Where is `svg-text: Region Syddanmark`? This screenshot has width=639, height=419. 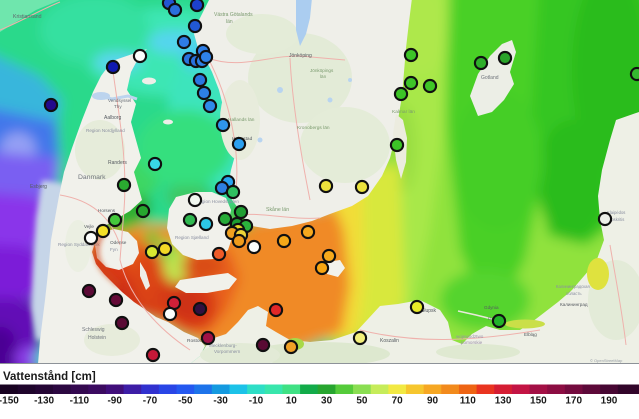
svg-text: Region Syddanmark is located at coordinates (79, 244).